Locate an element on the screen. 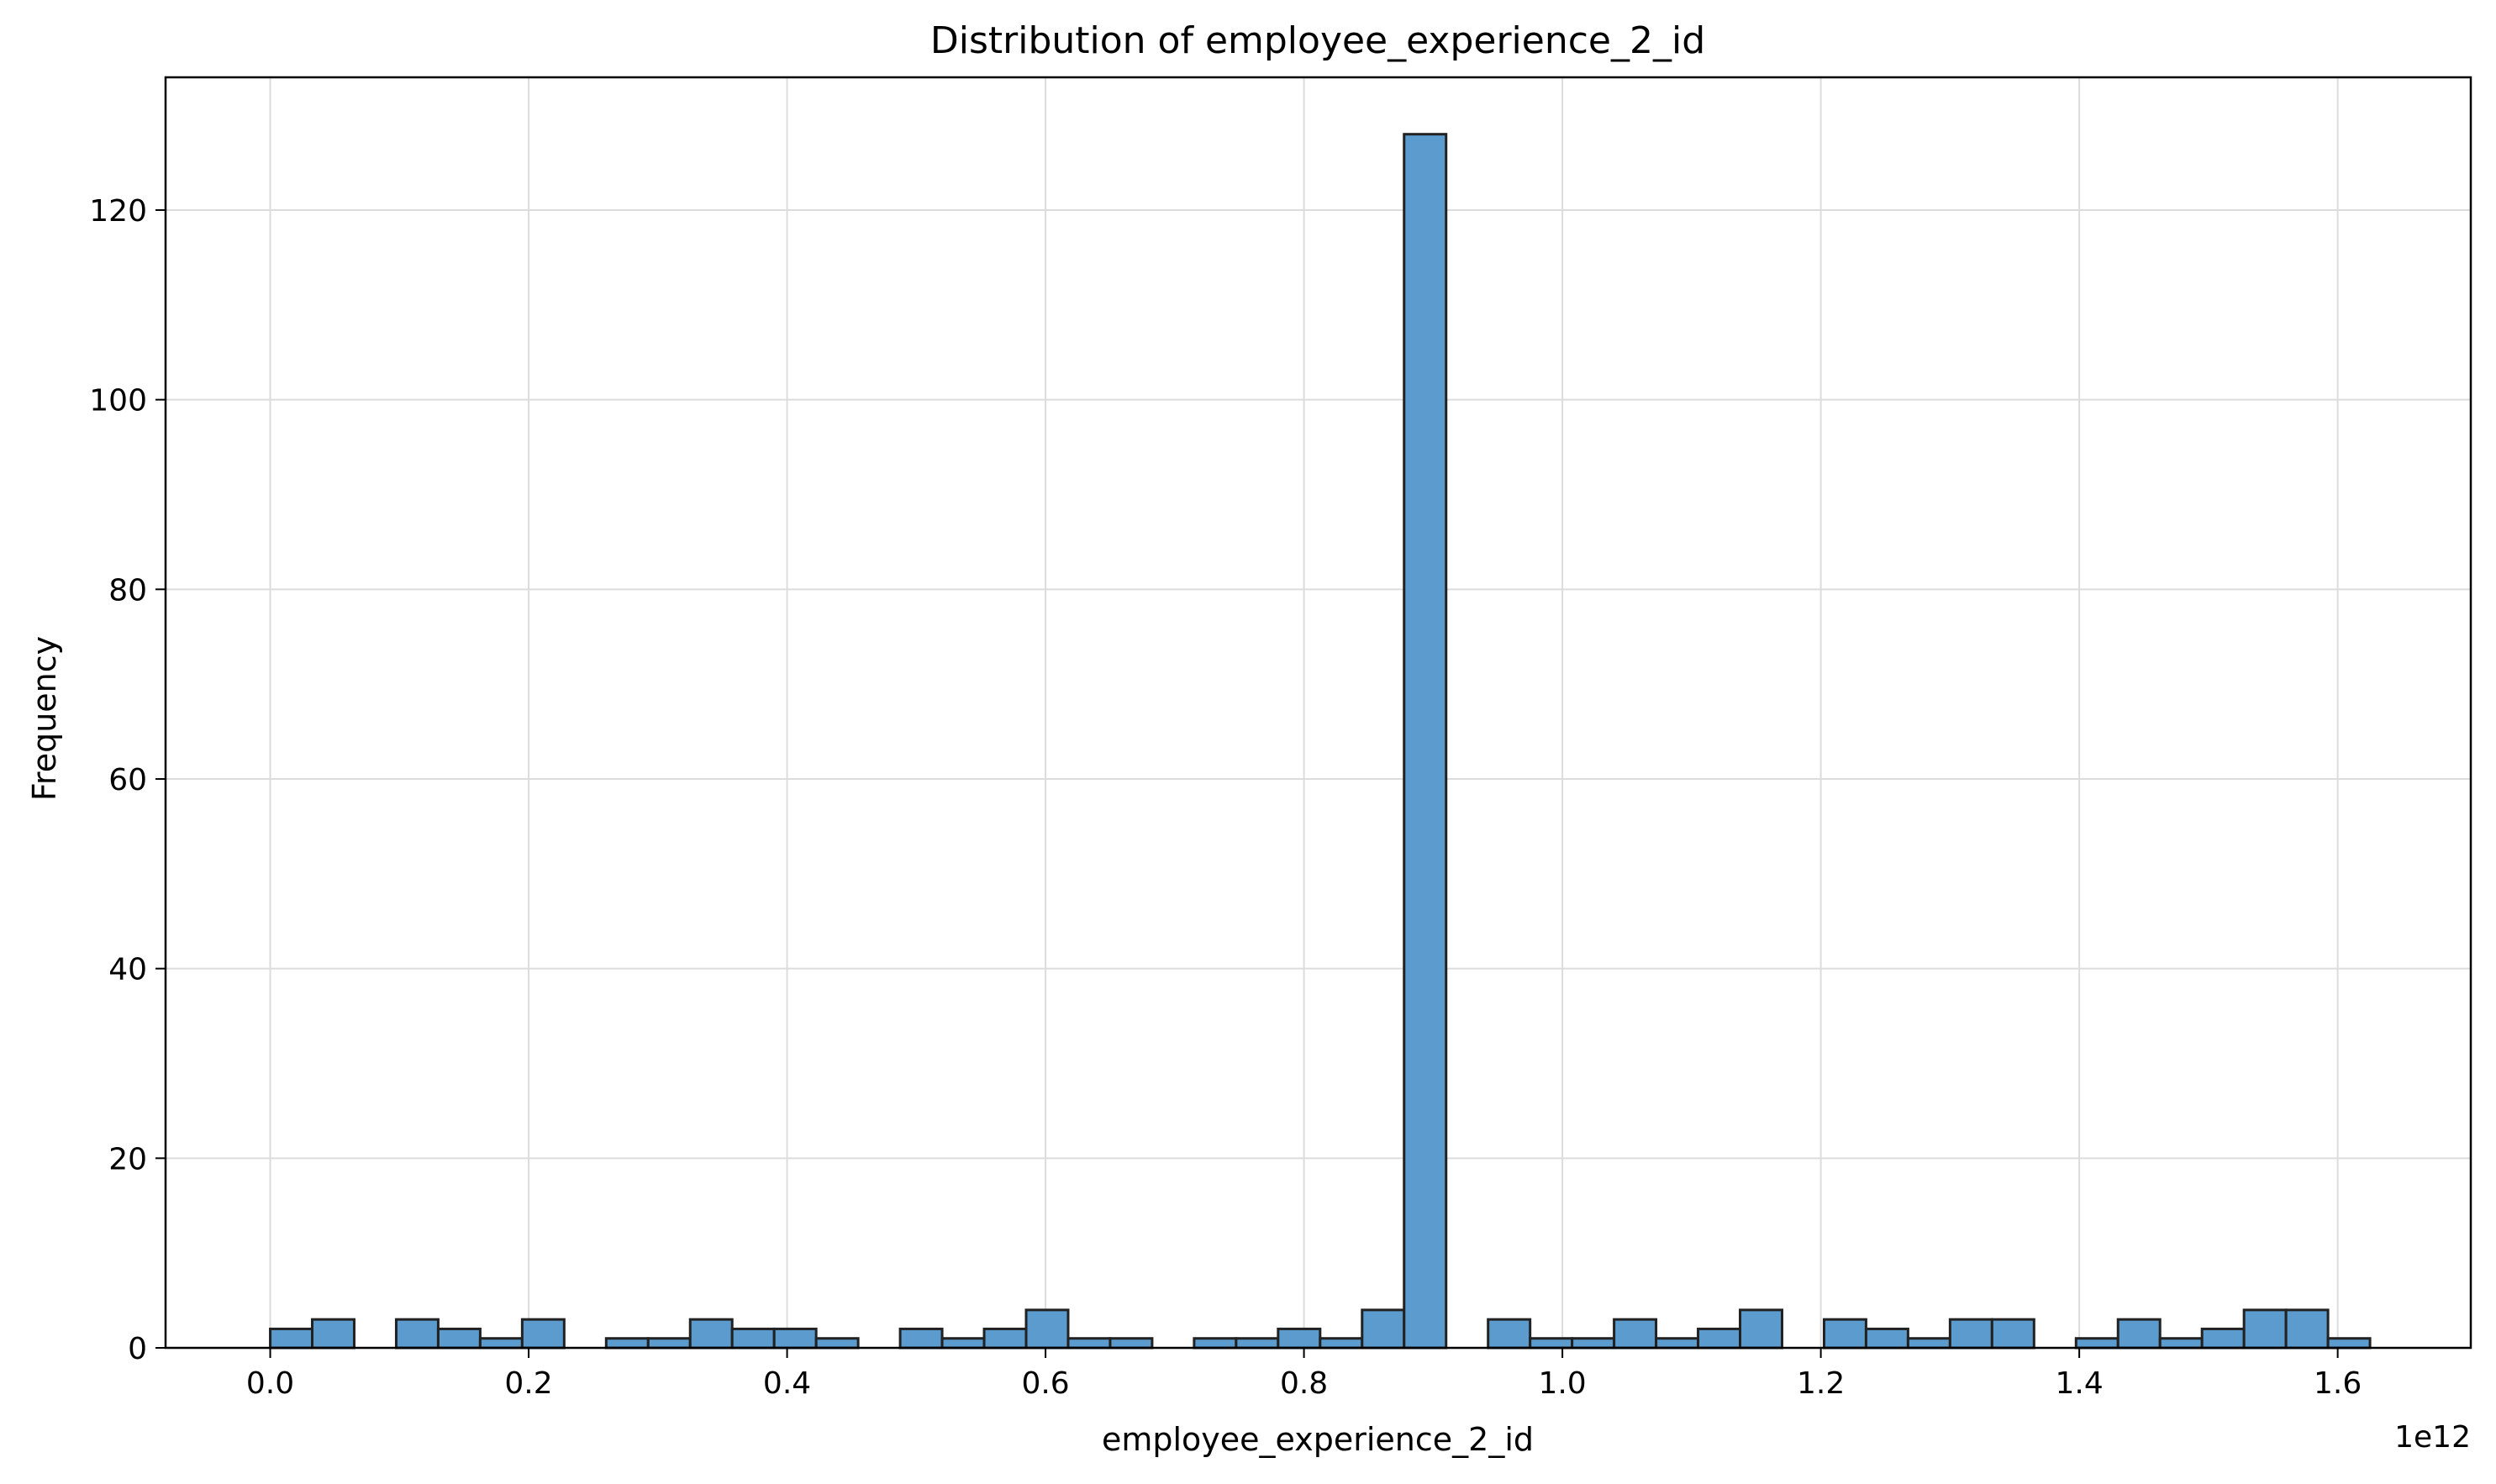  x-tick-label: 1.0 is located at coordinates (1562, 1383).